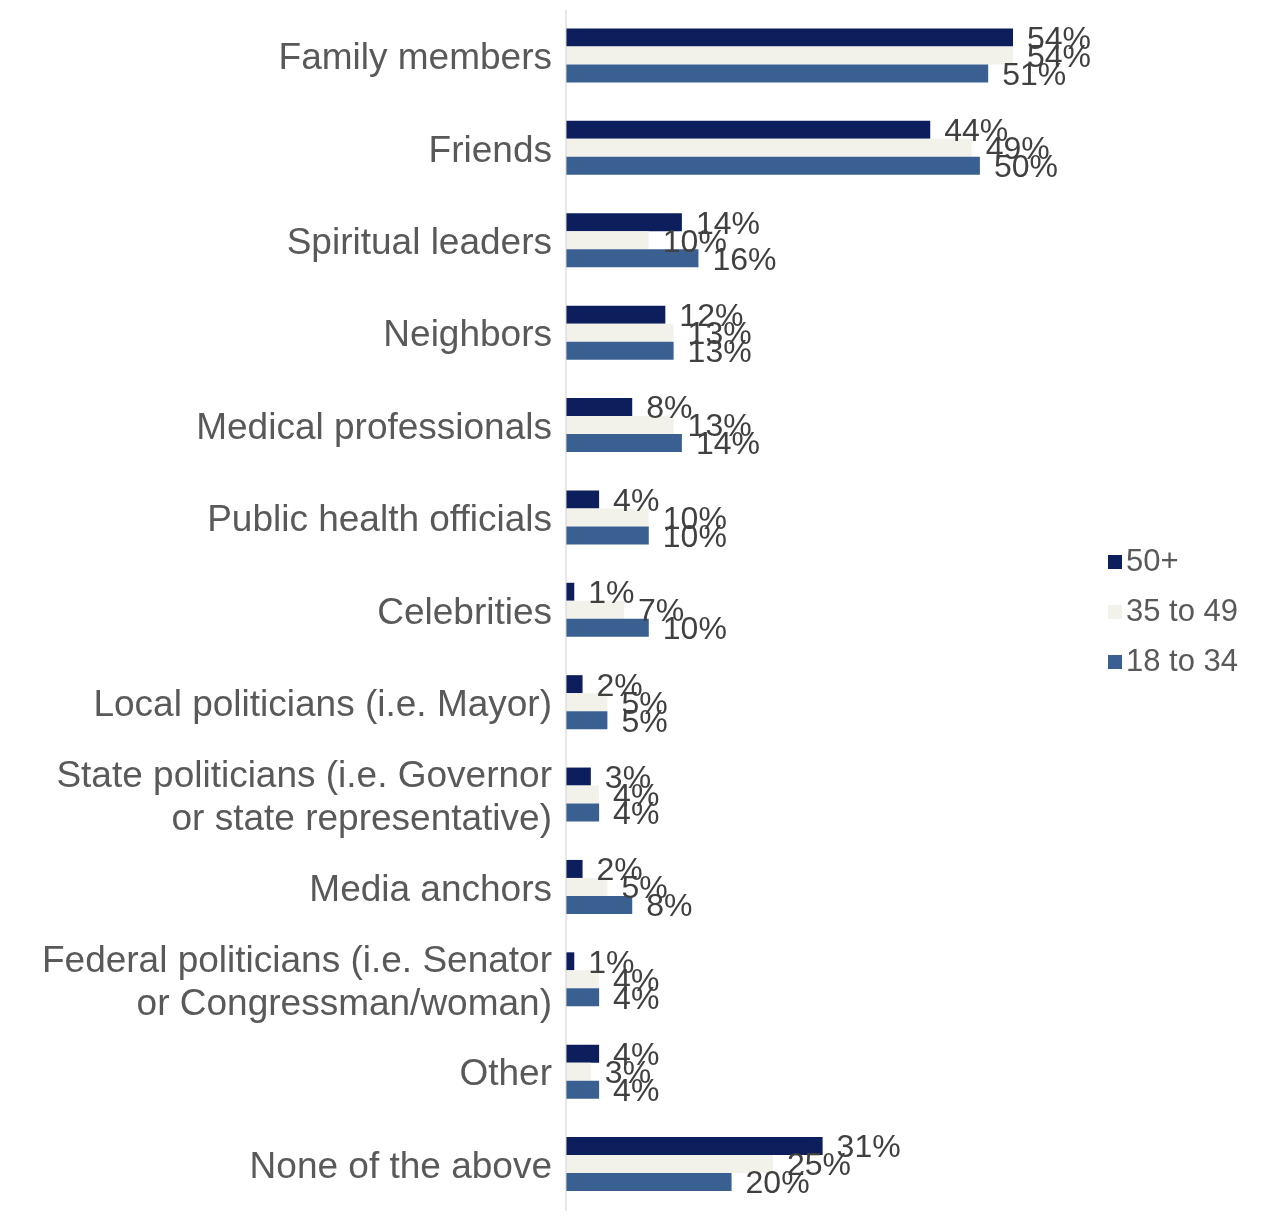  Describe the element at coordinates (505, 1072) in the screenshot. I see `y-tick-label: Other` at that location.